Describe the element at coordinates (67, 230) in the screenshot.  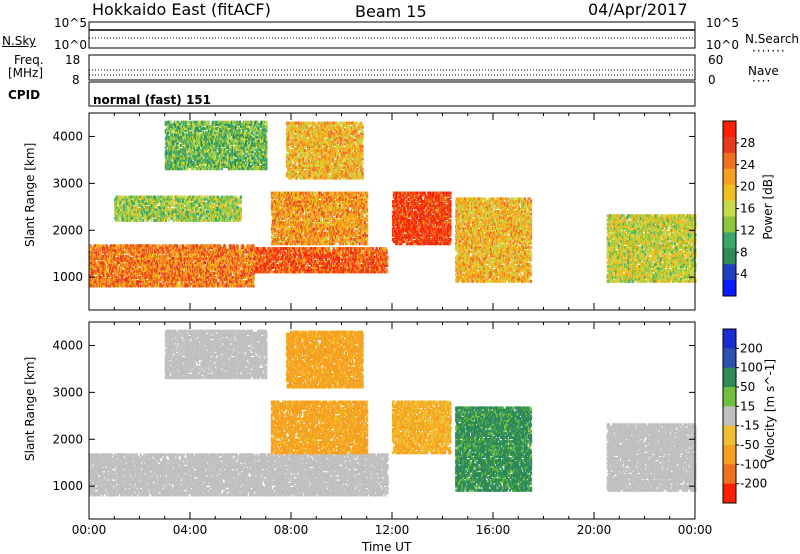
I see `power-panel-ytick-label-1: 2000` at that location.